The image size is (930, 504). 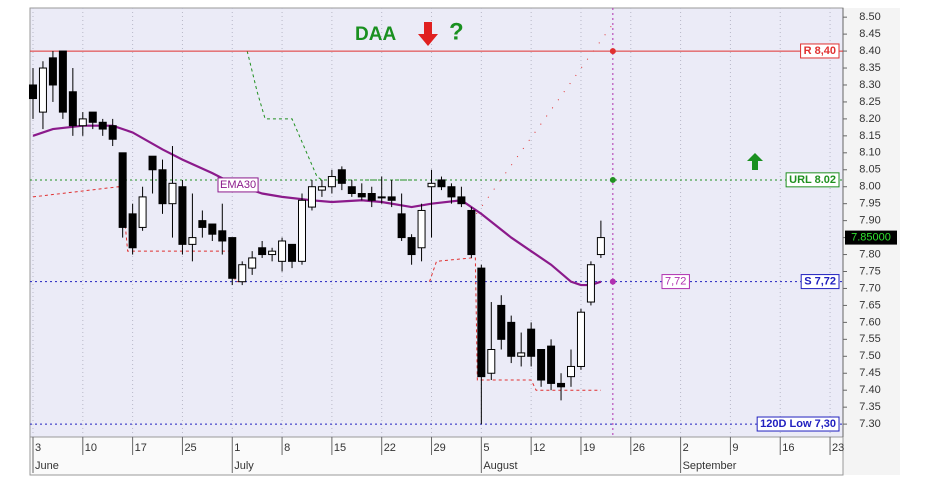 What do you see at coordinates (869, 271) in the screenshot?
I see `y-tick-label: 7.75` at bounding box center [869, 271].